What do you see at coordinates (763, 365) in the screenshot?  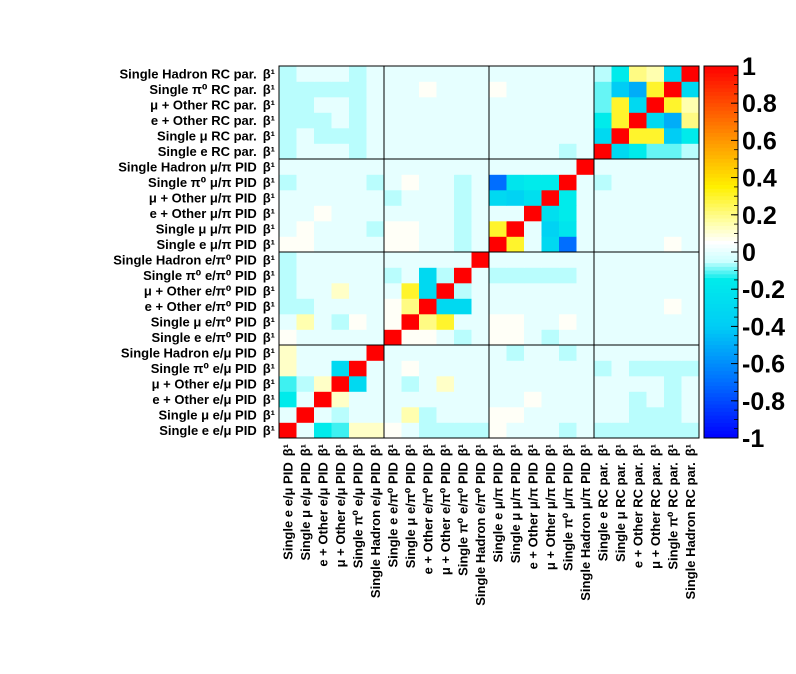 I see `color-scale-tick-label: -0.6` at bounding box center [763, 365].